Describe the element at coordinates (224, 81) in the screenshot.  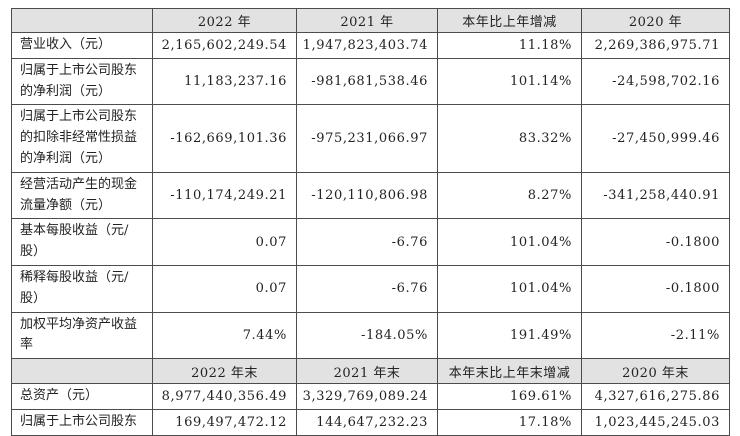
I see `cell-2022: 11,183,237.16` at that location.